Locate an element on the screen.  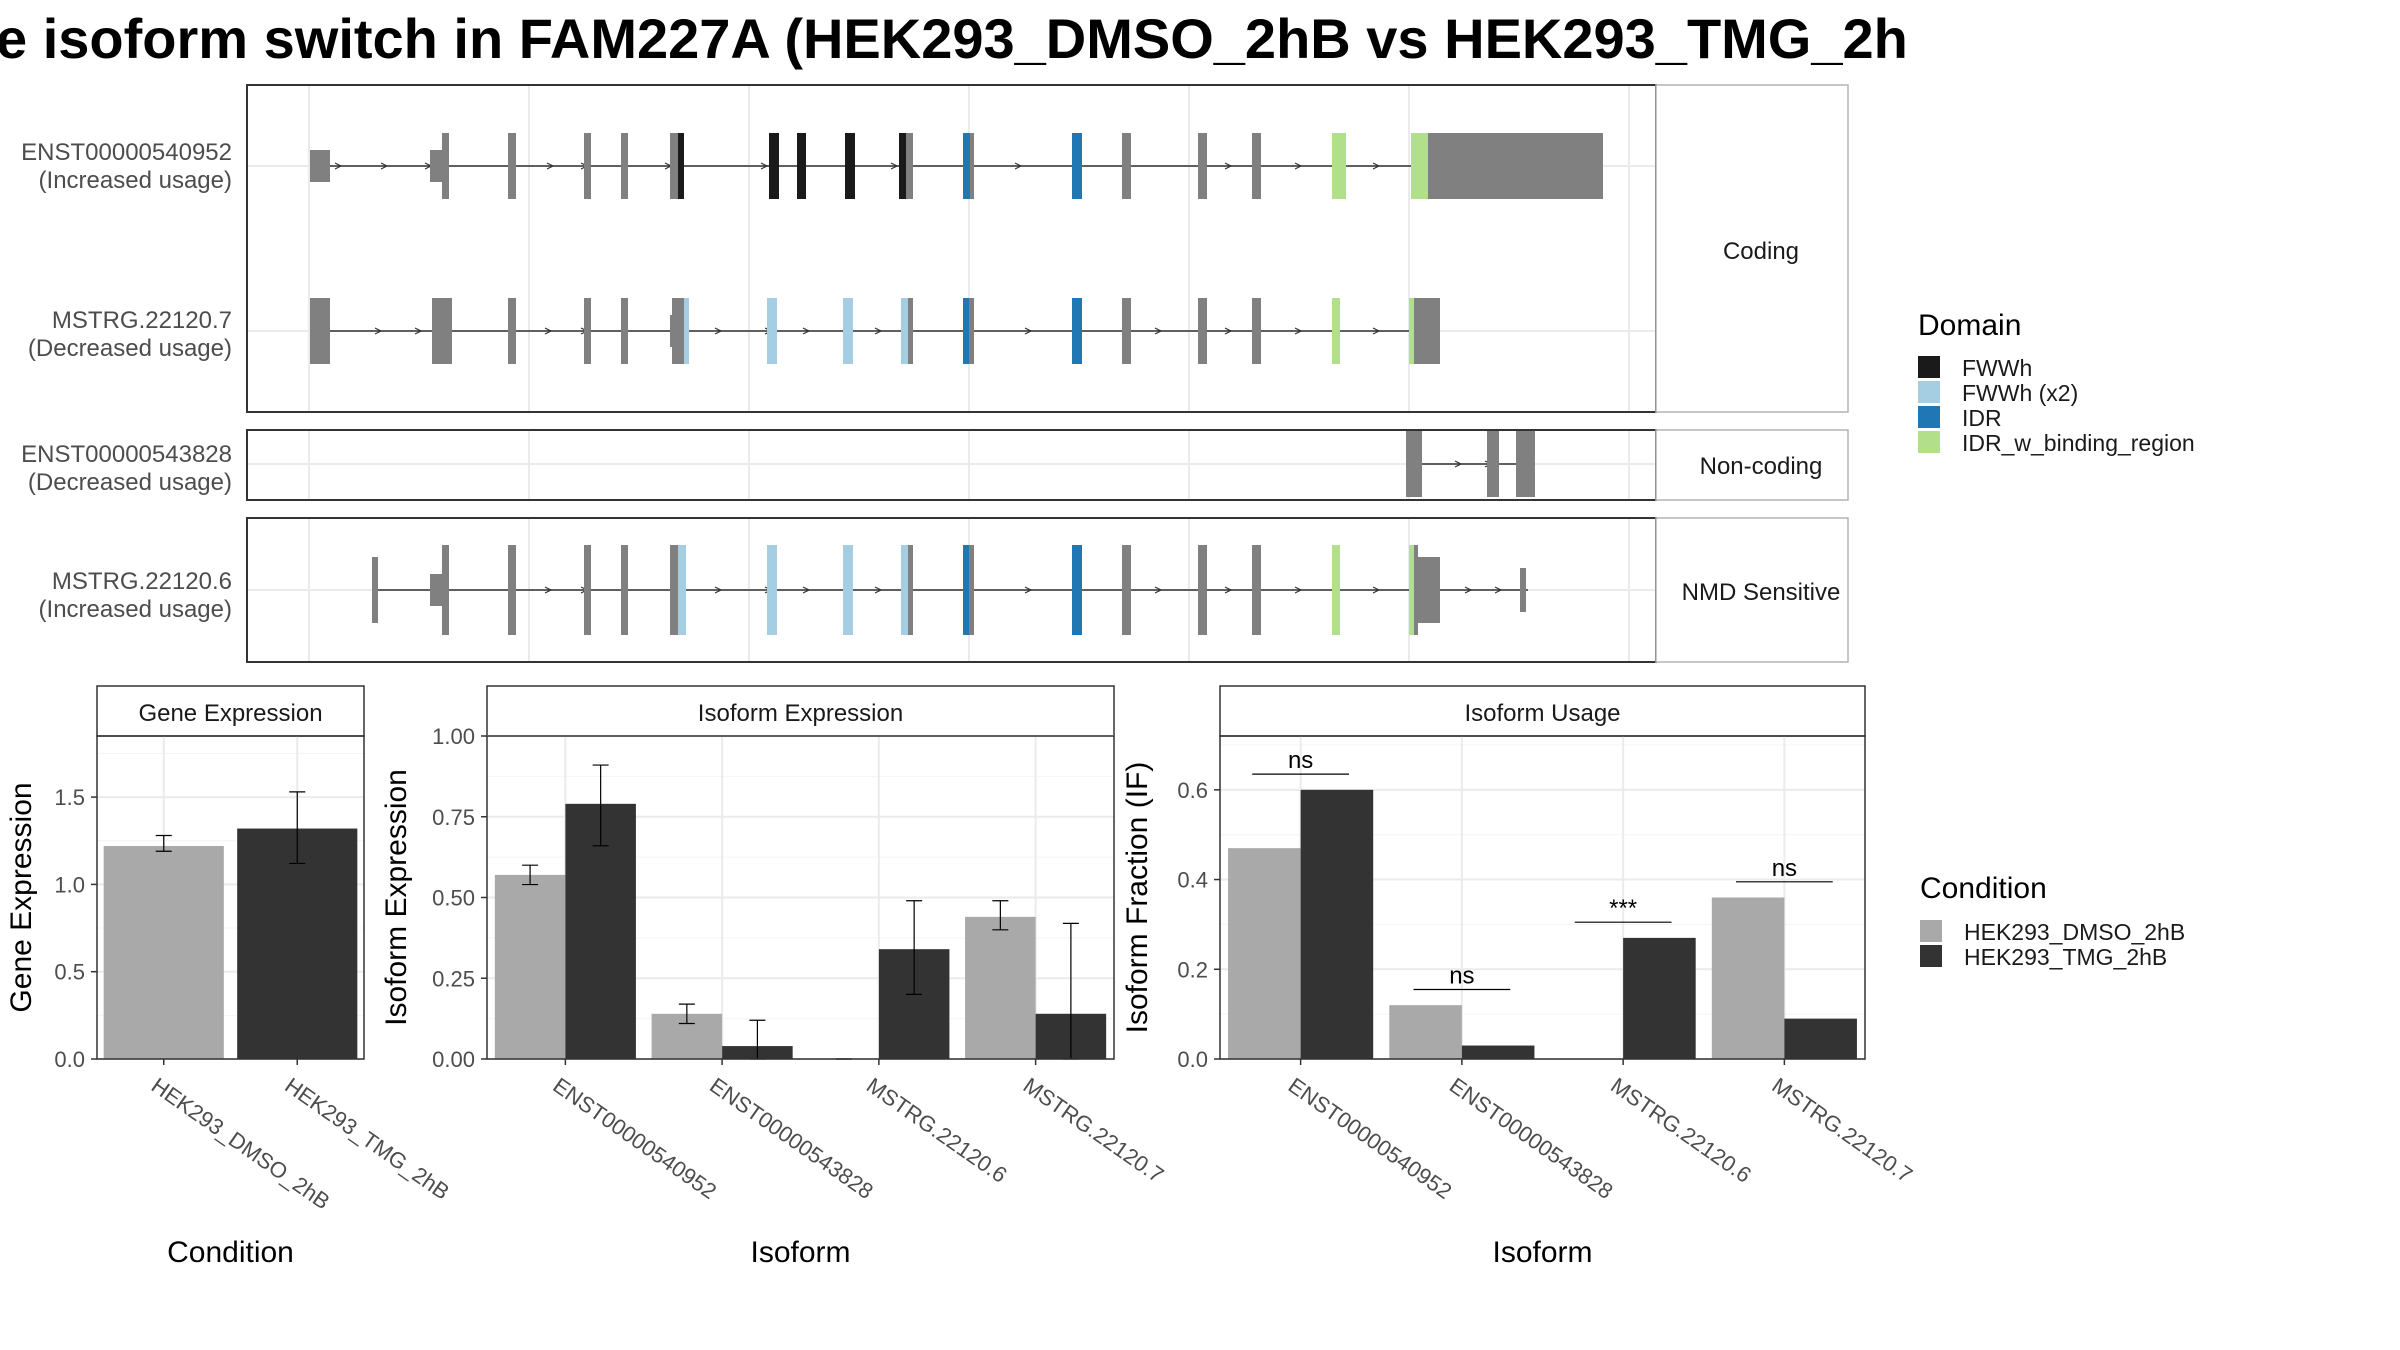
significance-label: ns is located at coordinates (1784, 868).